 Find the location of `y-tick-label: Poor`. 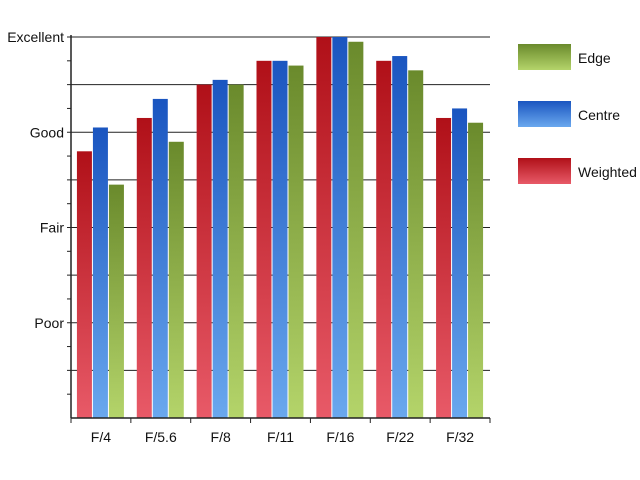

y-tick-label: Poor is located at coordinates (49, 323).